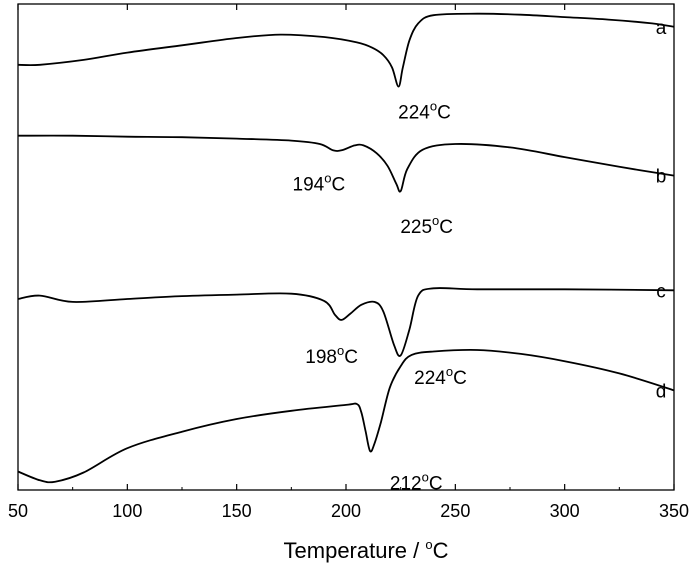 The height and width of the screenshot is (578, 700). I want to click on curve-b, so click(346, 163).